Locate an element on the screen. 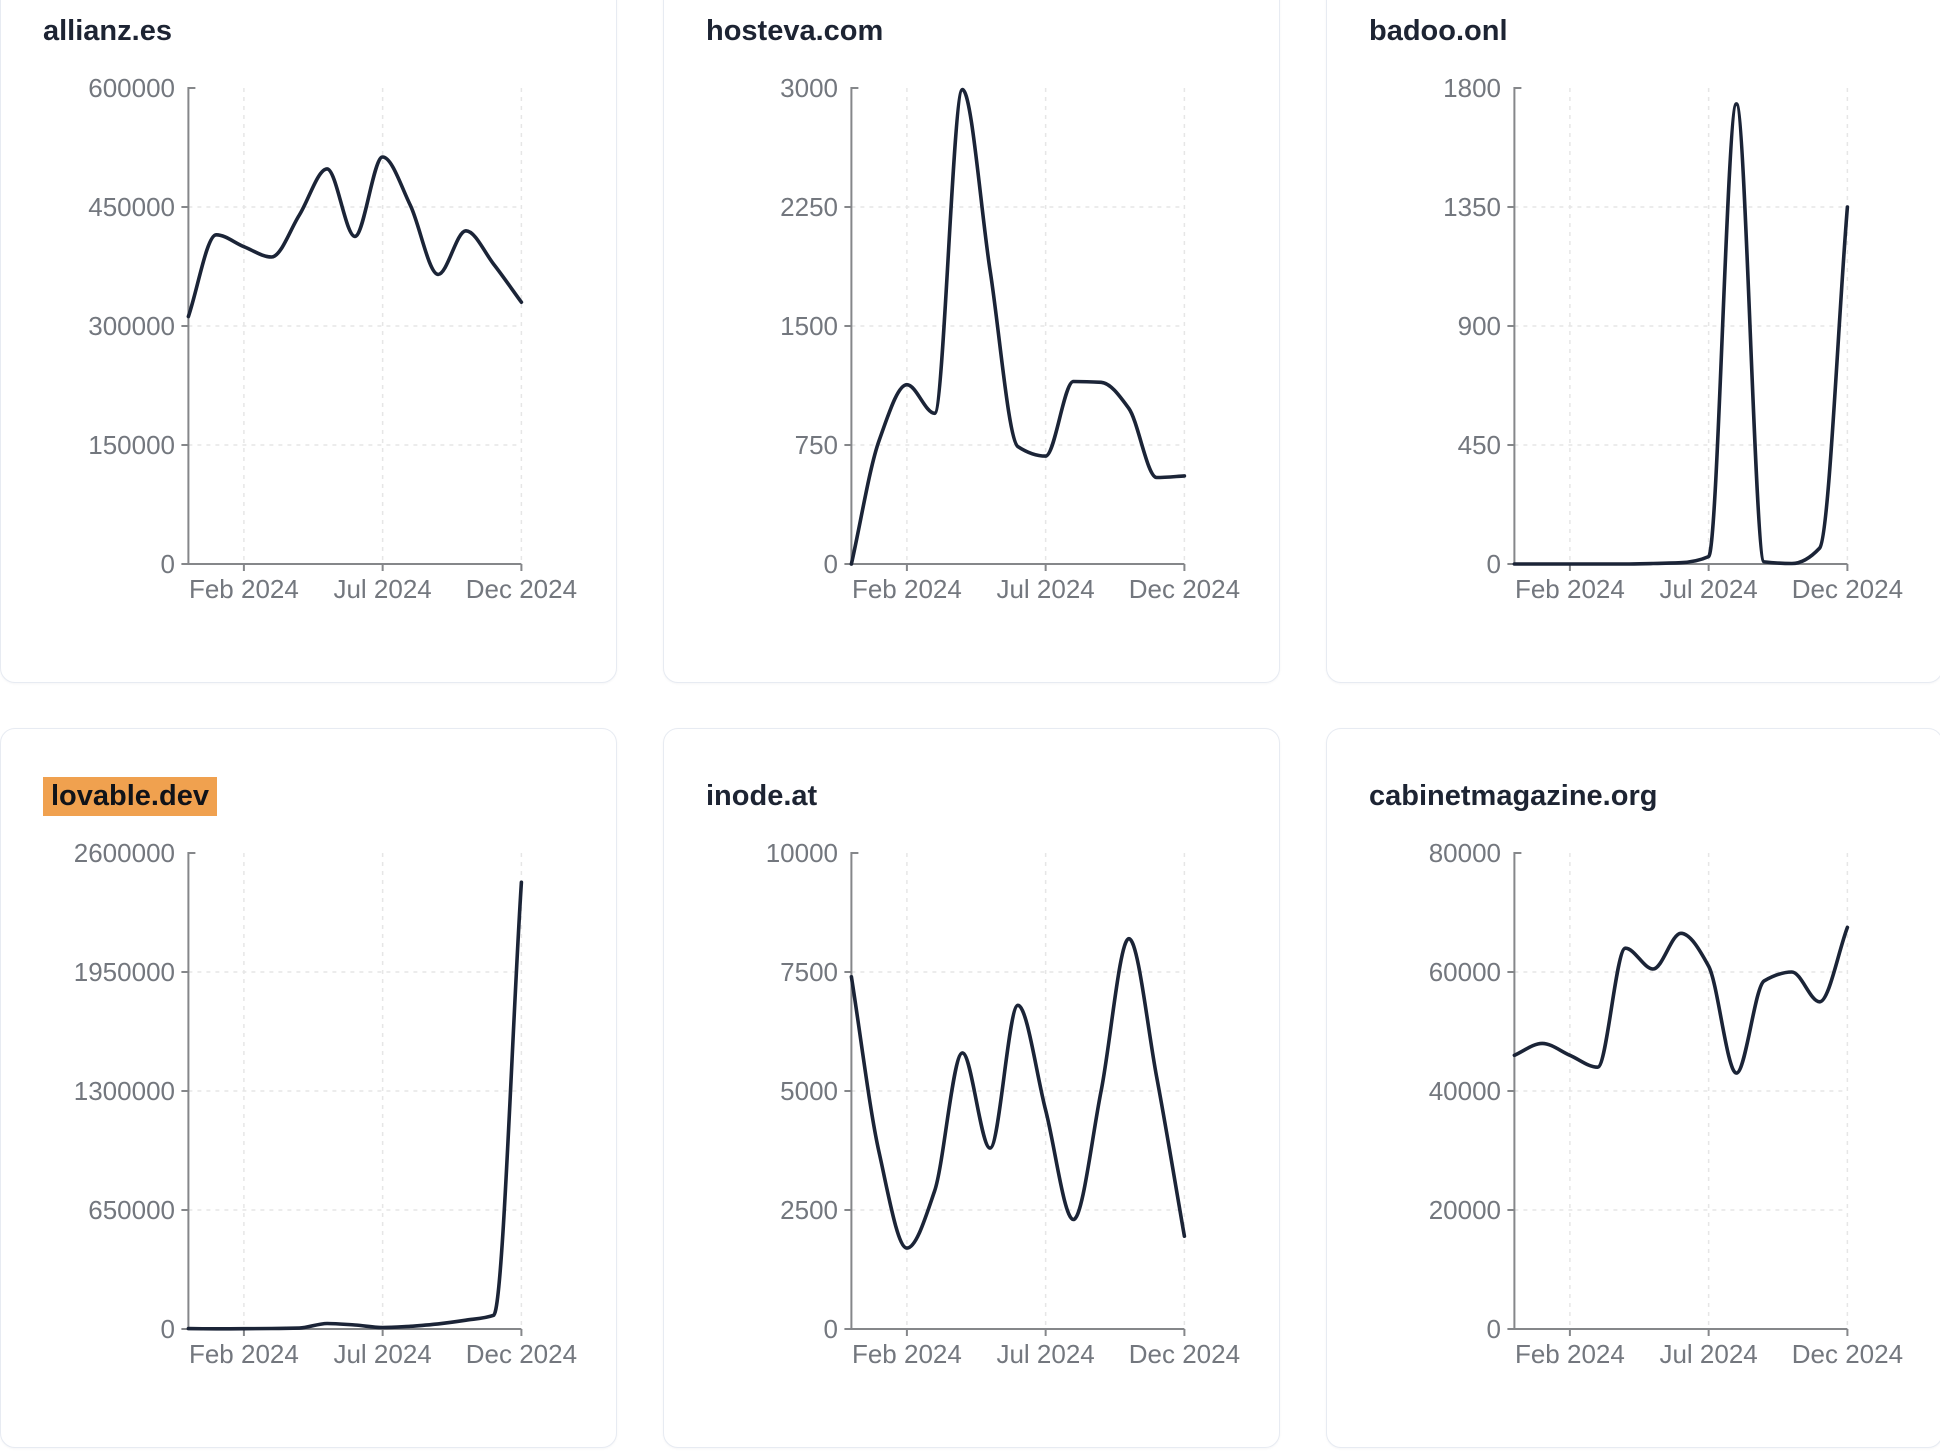  y-tick-label: 3000 is located at coordinates (809, 88).